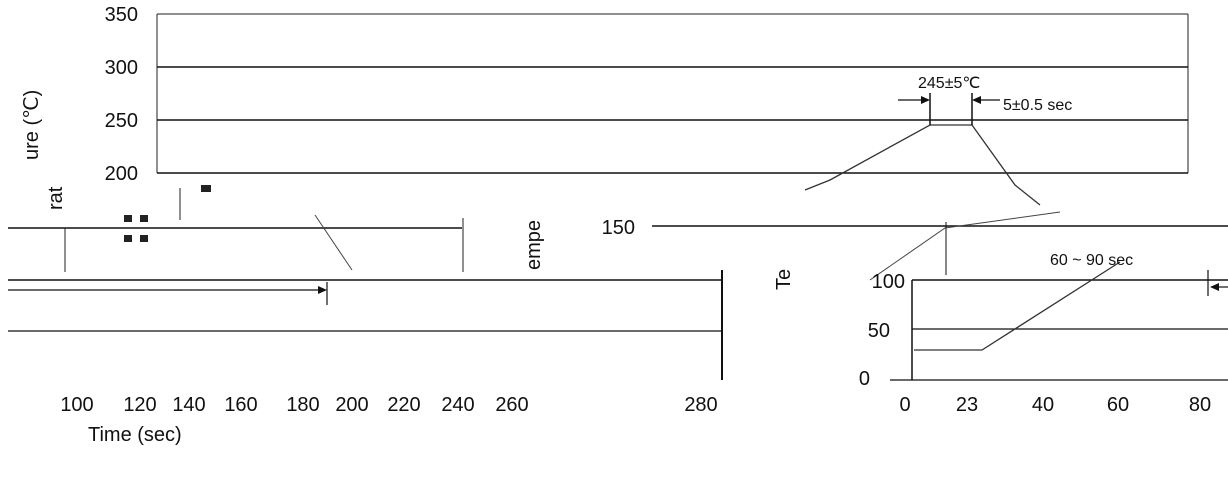 This screenshot has height=478, width=1228. What do you see at coordinates (76, 405) in the screenshot?
I see `x-tick-label-100: 100` at bounding box center [76, 405].